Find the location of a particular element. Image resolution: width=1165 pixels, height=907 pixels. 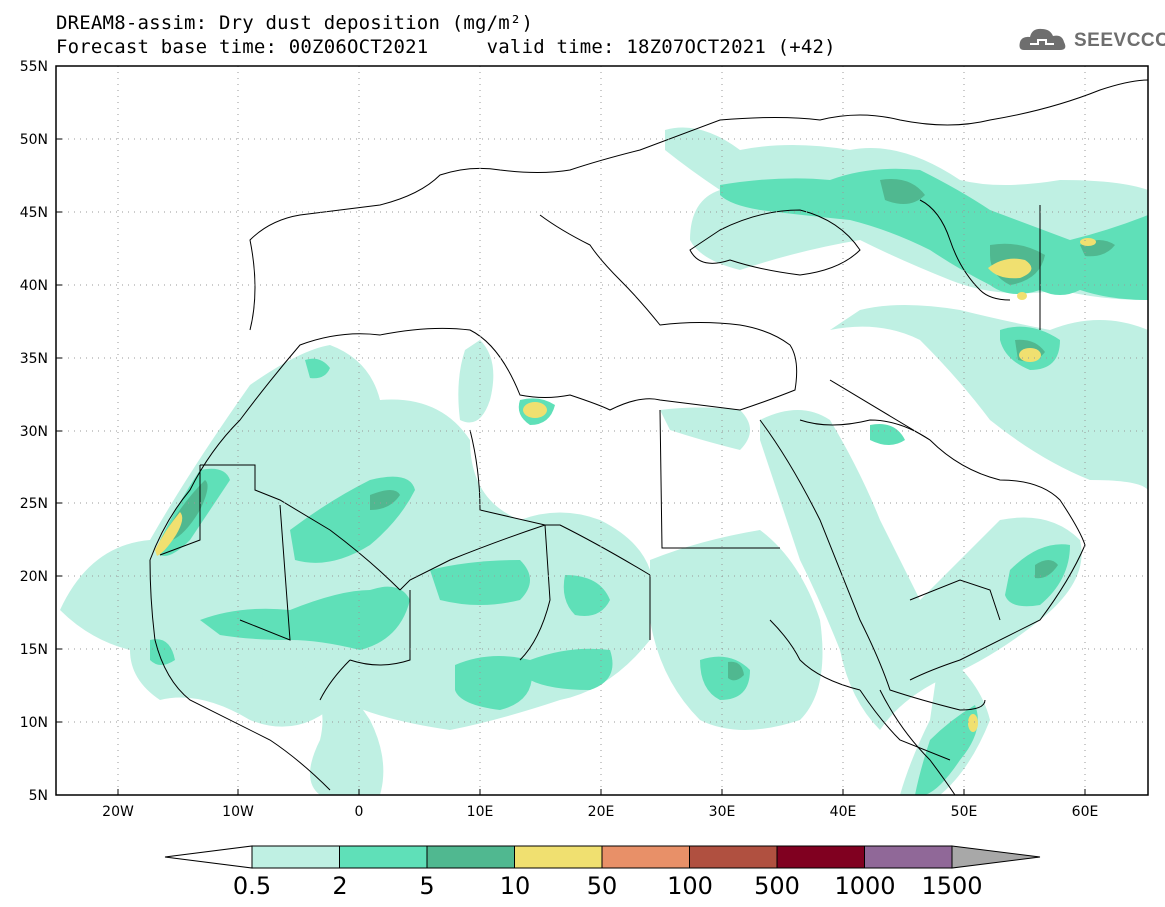

colorbar-label: 1500 is located at coordinates (952, 886).